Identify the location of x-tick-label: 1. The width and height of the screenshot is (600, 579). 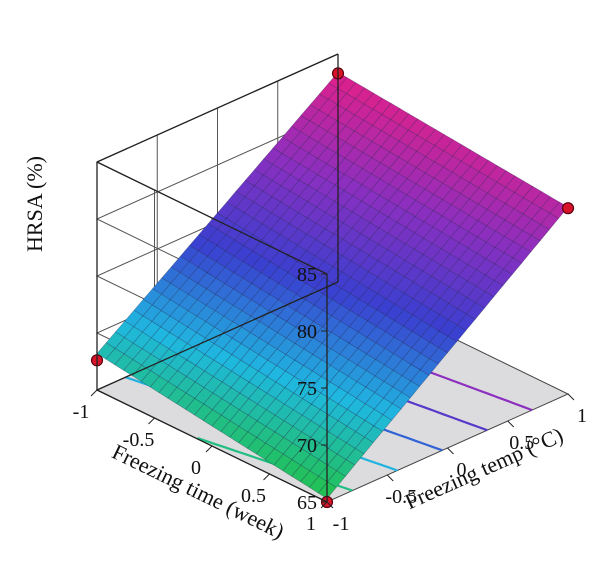
(582, 416).